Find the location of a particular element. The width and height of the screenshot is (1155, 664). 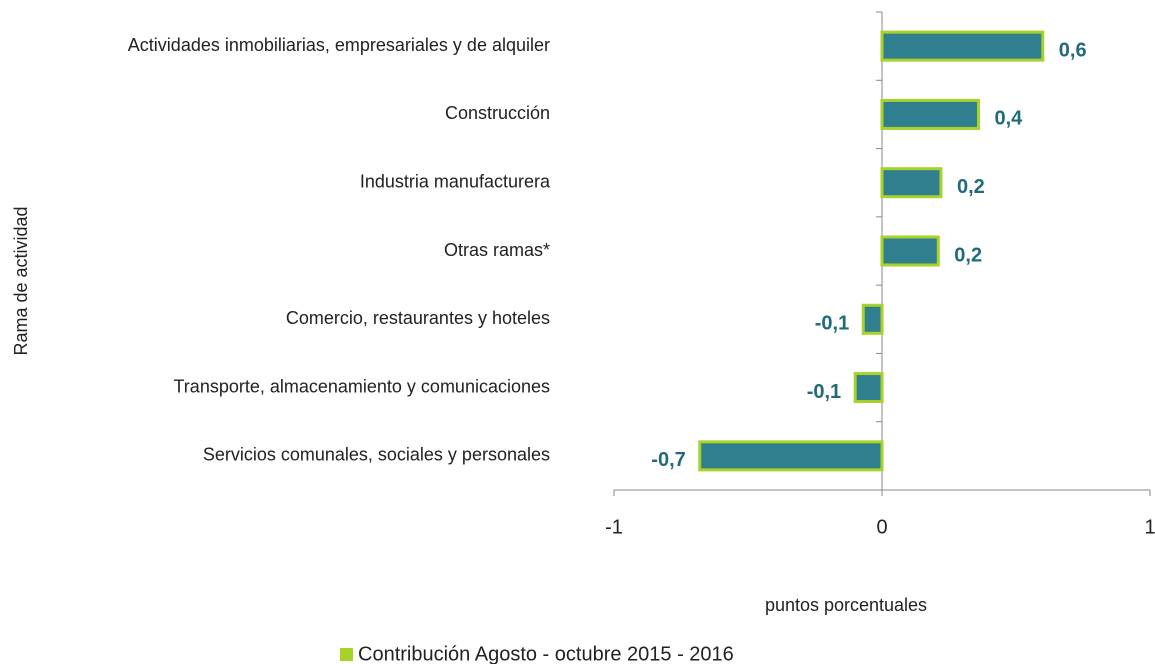

x-tick-label: -1 is located at coordinates (614, 527).